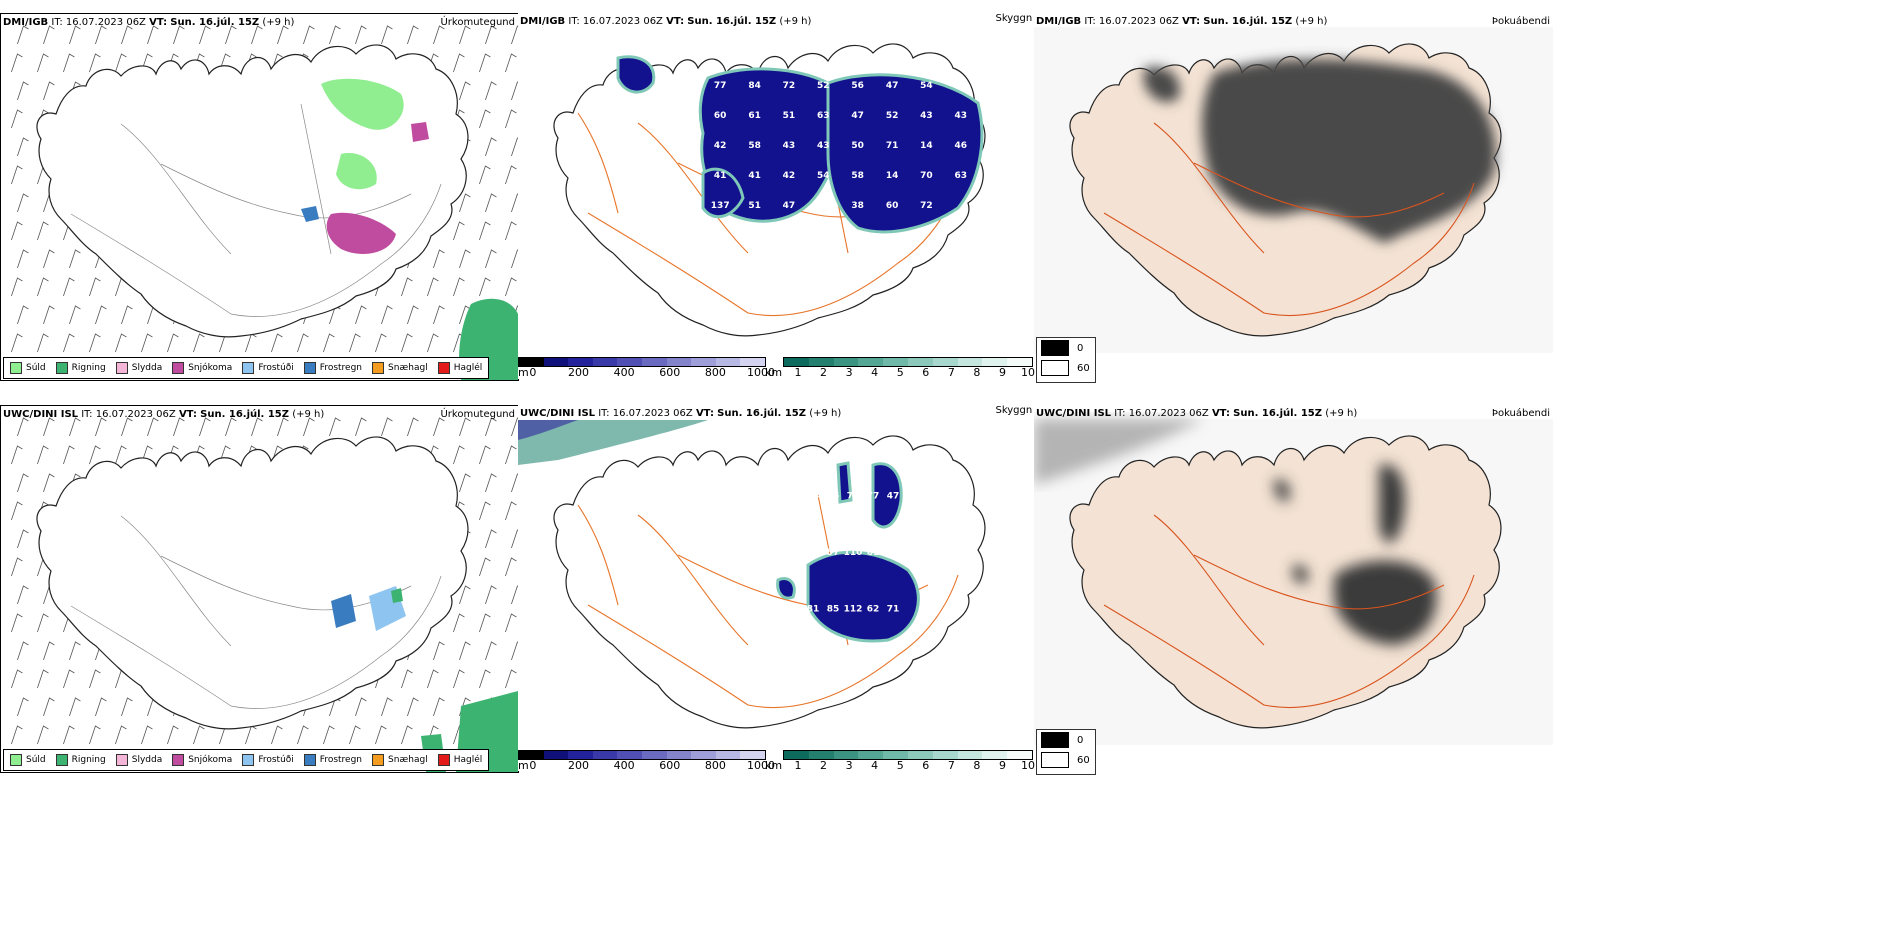 This screenshot has height=950, width=1900. Describe the element at coordinates (823, 176) in the screenshot. I see `ceiling-value-label: 54` at that location.